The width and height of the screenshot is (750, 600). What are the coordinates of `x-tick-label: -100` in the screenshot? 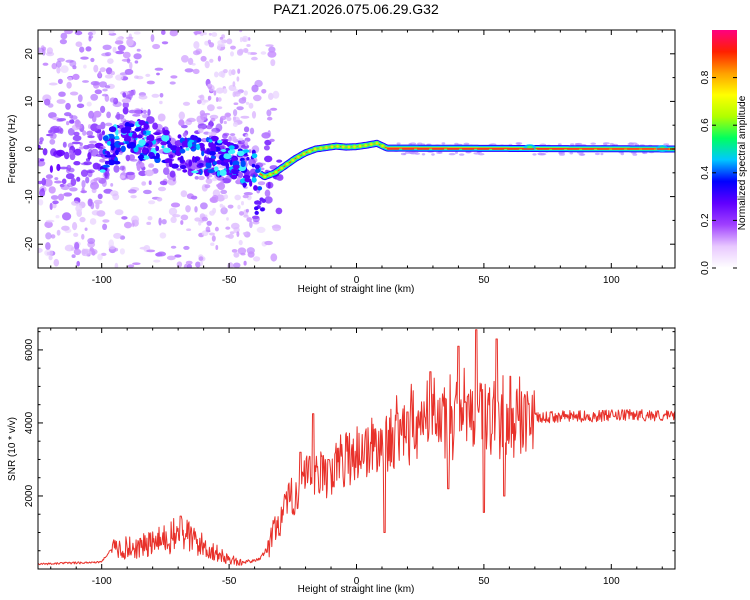 It's located at (102, 581).